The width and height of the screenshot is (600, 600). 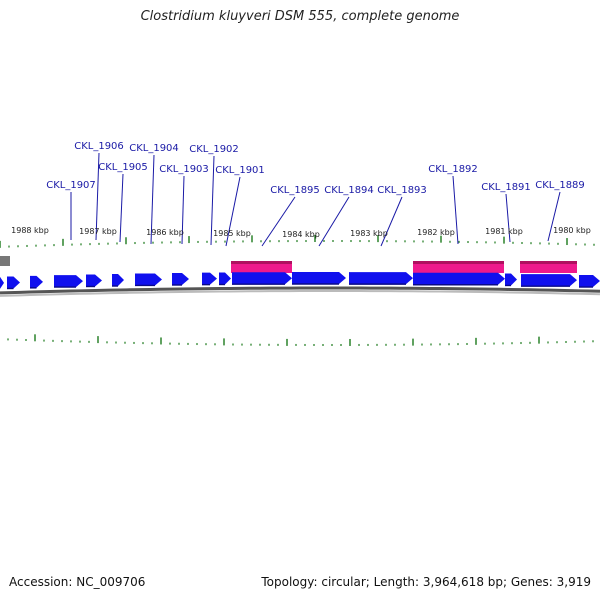 What do you see at coordinates (402, 190) in the screenshot?
I see `gene-label: CKL_1893` at bounding box center [402, 190].